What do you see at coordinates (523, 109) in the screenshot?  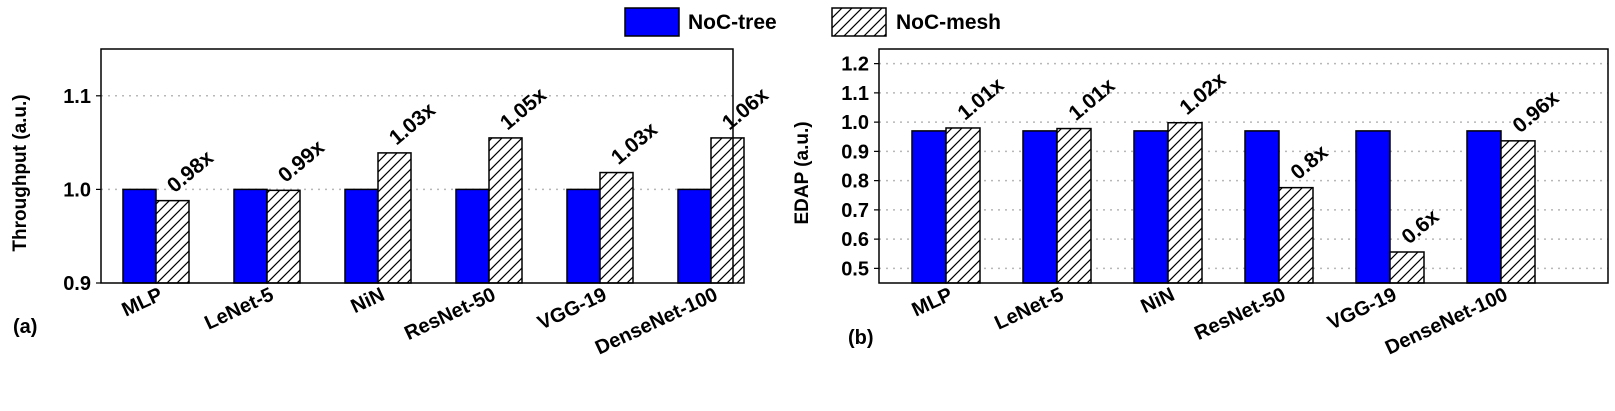 I see `ratio-label: 1.05x` at bounding box center [523, 109].